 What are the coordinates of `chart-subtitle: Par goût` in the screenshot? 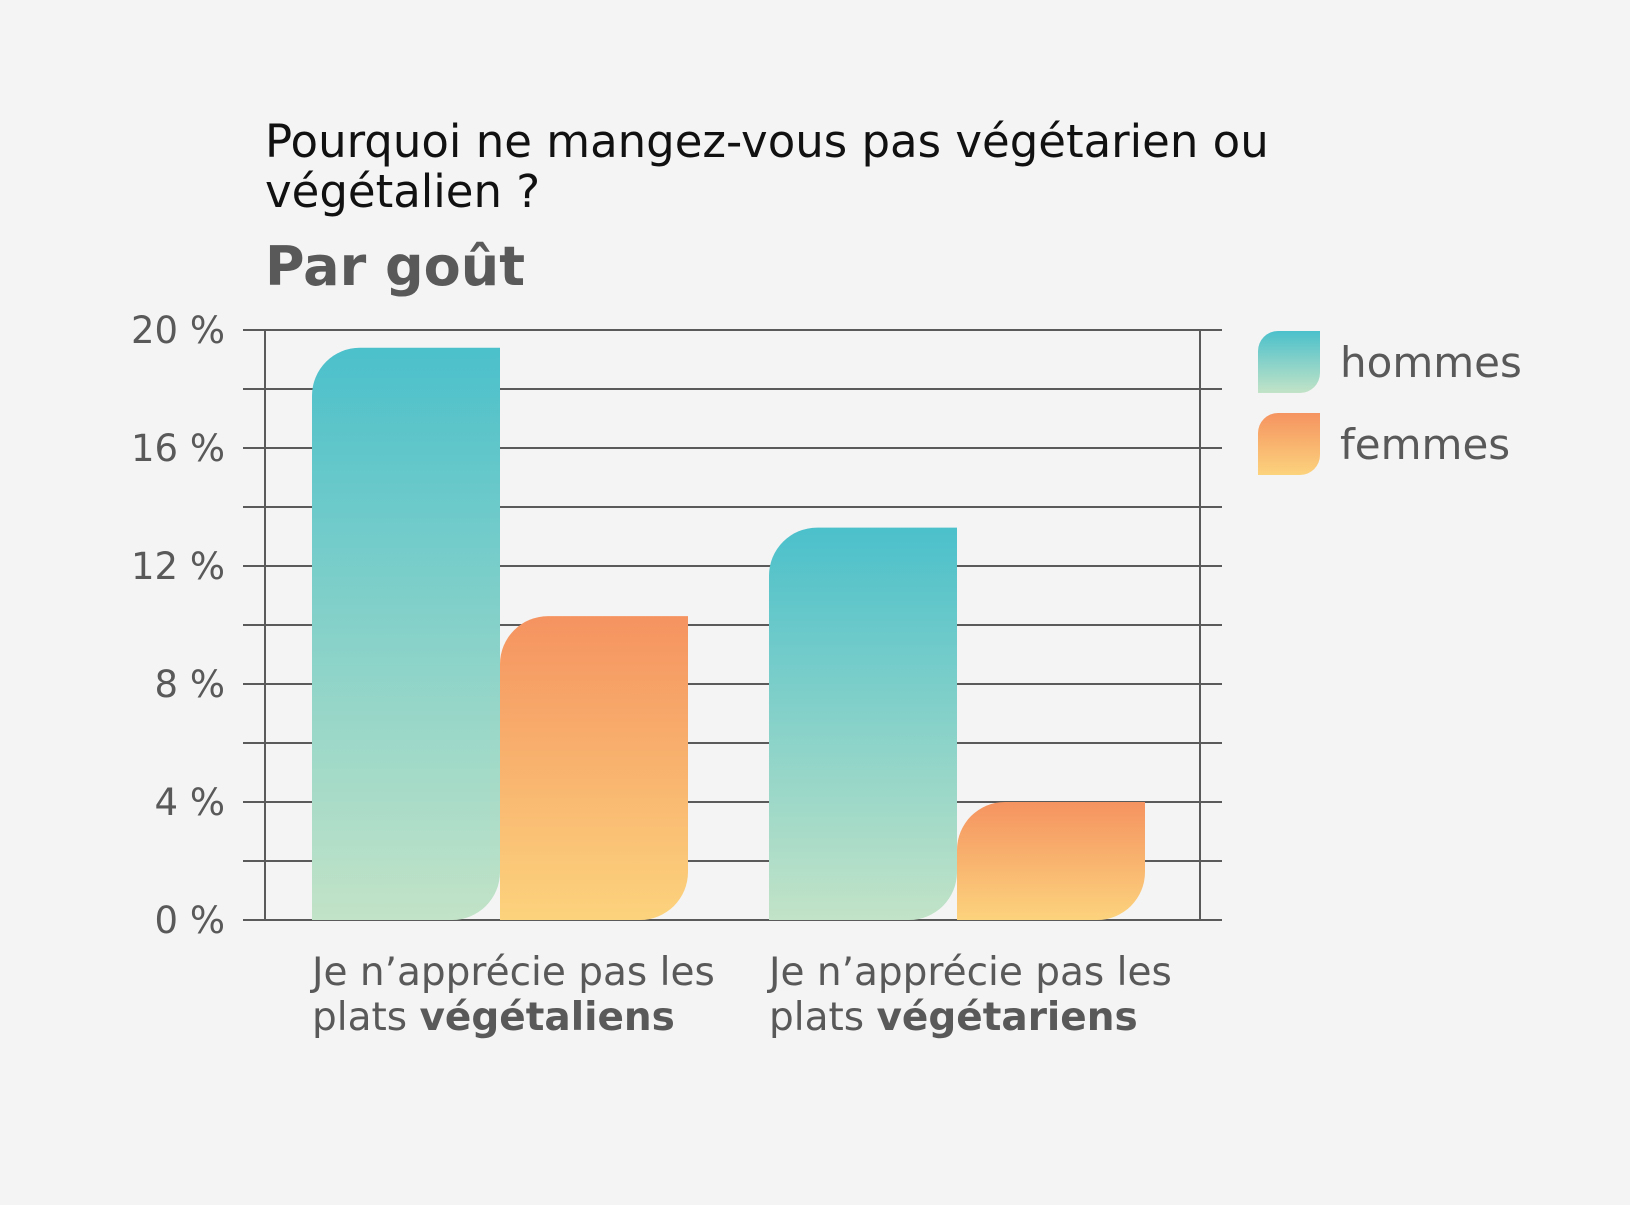 It's located at (395, 266).